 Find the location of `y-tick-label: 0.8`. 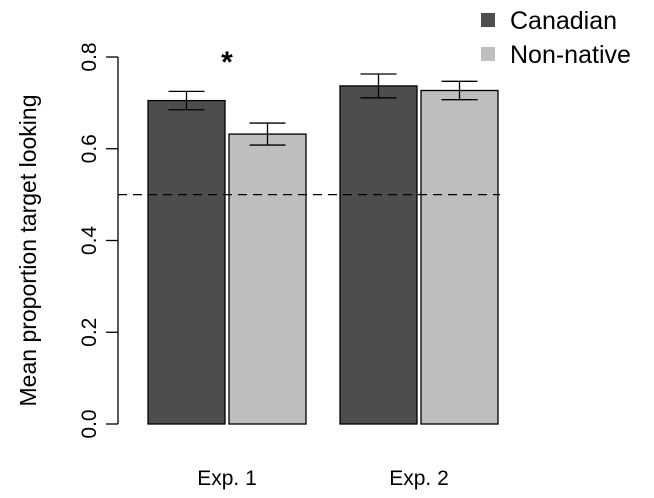

y-tick-label: 0.8 is located at coordinates (89, 56).